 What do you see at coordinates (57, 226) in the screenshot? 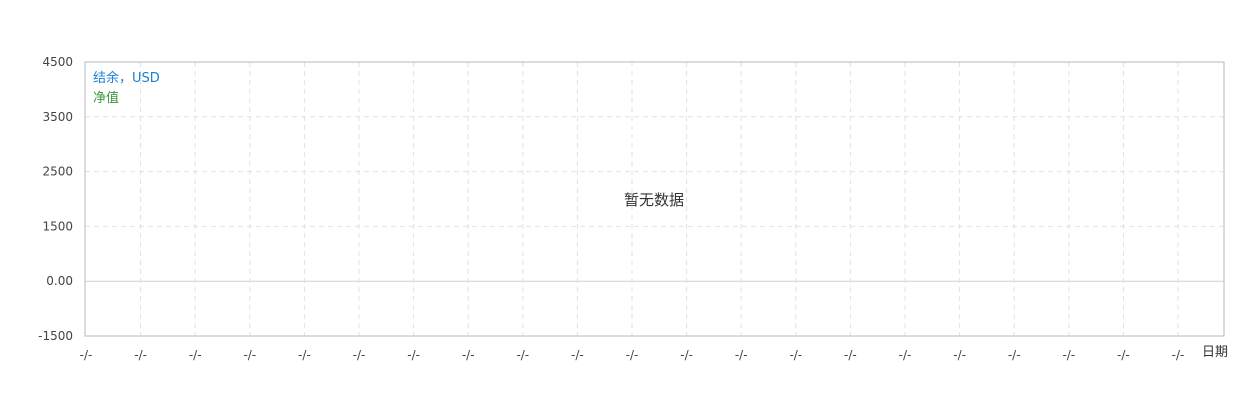
I see `y-tick-label: 1500` at bounding box center [57, 226].